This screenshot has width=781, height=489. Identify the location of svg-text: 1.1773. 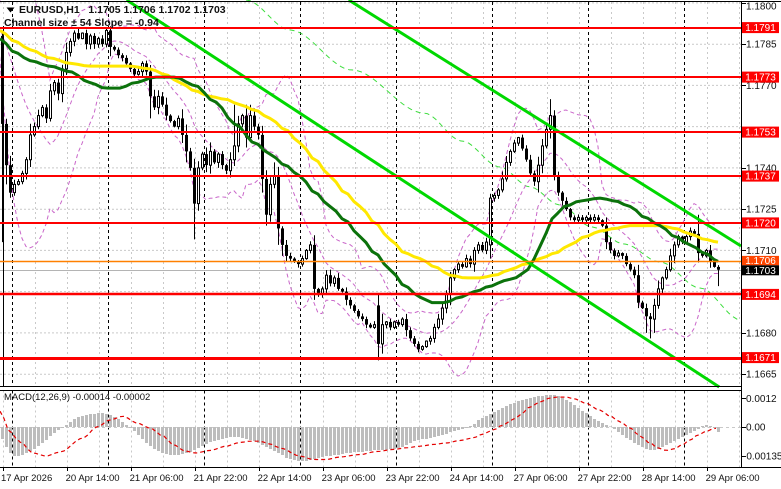
(760, 78).